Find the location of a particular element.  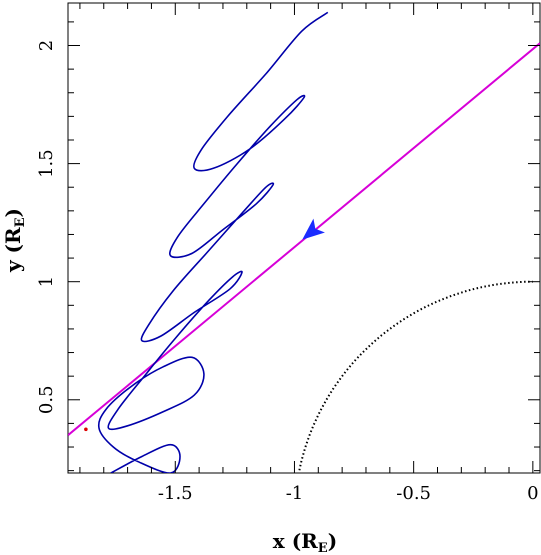

y-tick-label: 1 is located at coordinates (46, 281).